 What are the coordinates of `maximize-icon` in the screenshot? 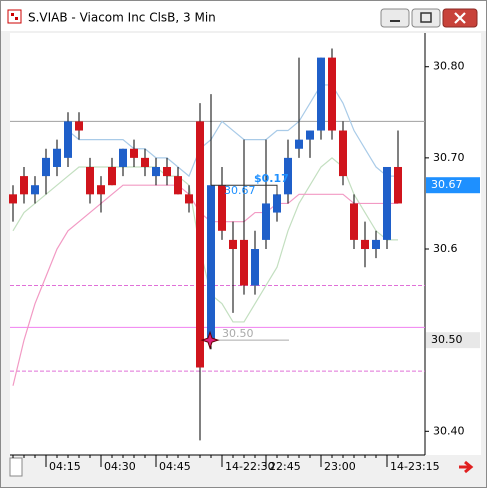 It's located at (426, 17).